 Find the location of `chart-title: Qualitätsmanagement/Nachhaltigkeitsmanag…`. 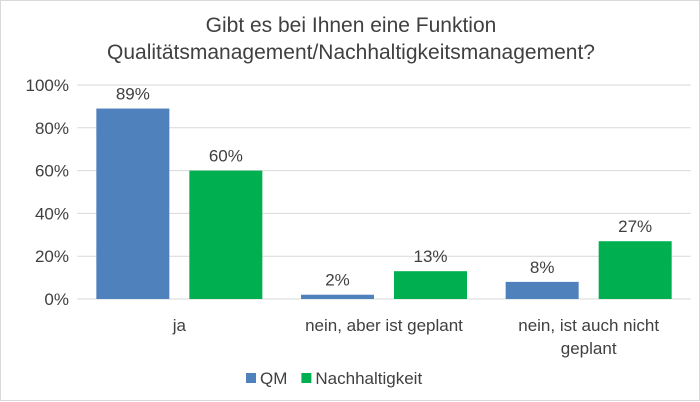

chart-title: Qualitätsmanagement/Nachhaltigkeitsmanag… is located at coordinates (351, 52).